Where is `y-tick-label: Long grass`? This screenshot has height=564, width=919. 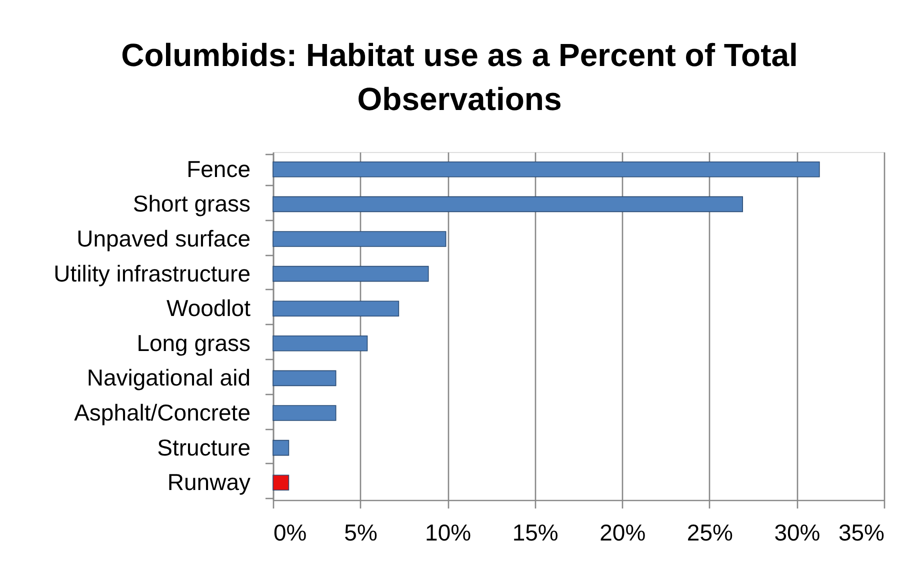
y-tick-label: Long grass is located at coordinates (193, 343).